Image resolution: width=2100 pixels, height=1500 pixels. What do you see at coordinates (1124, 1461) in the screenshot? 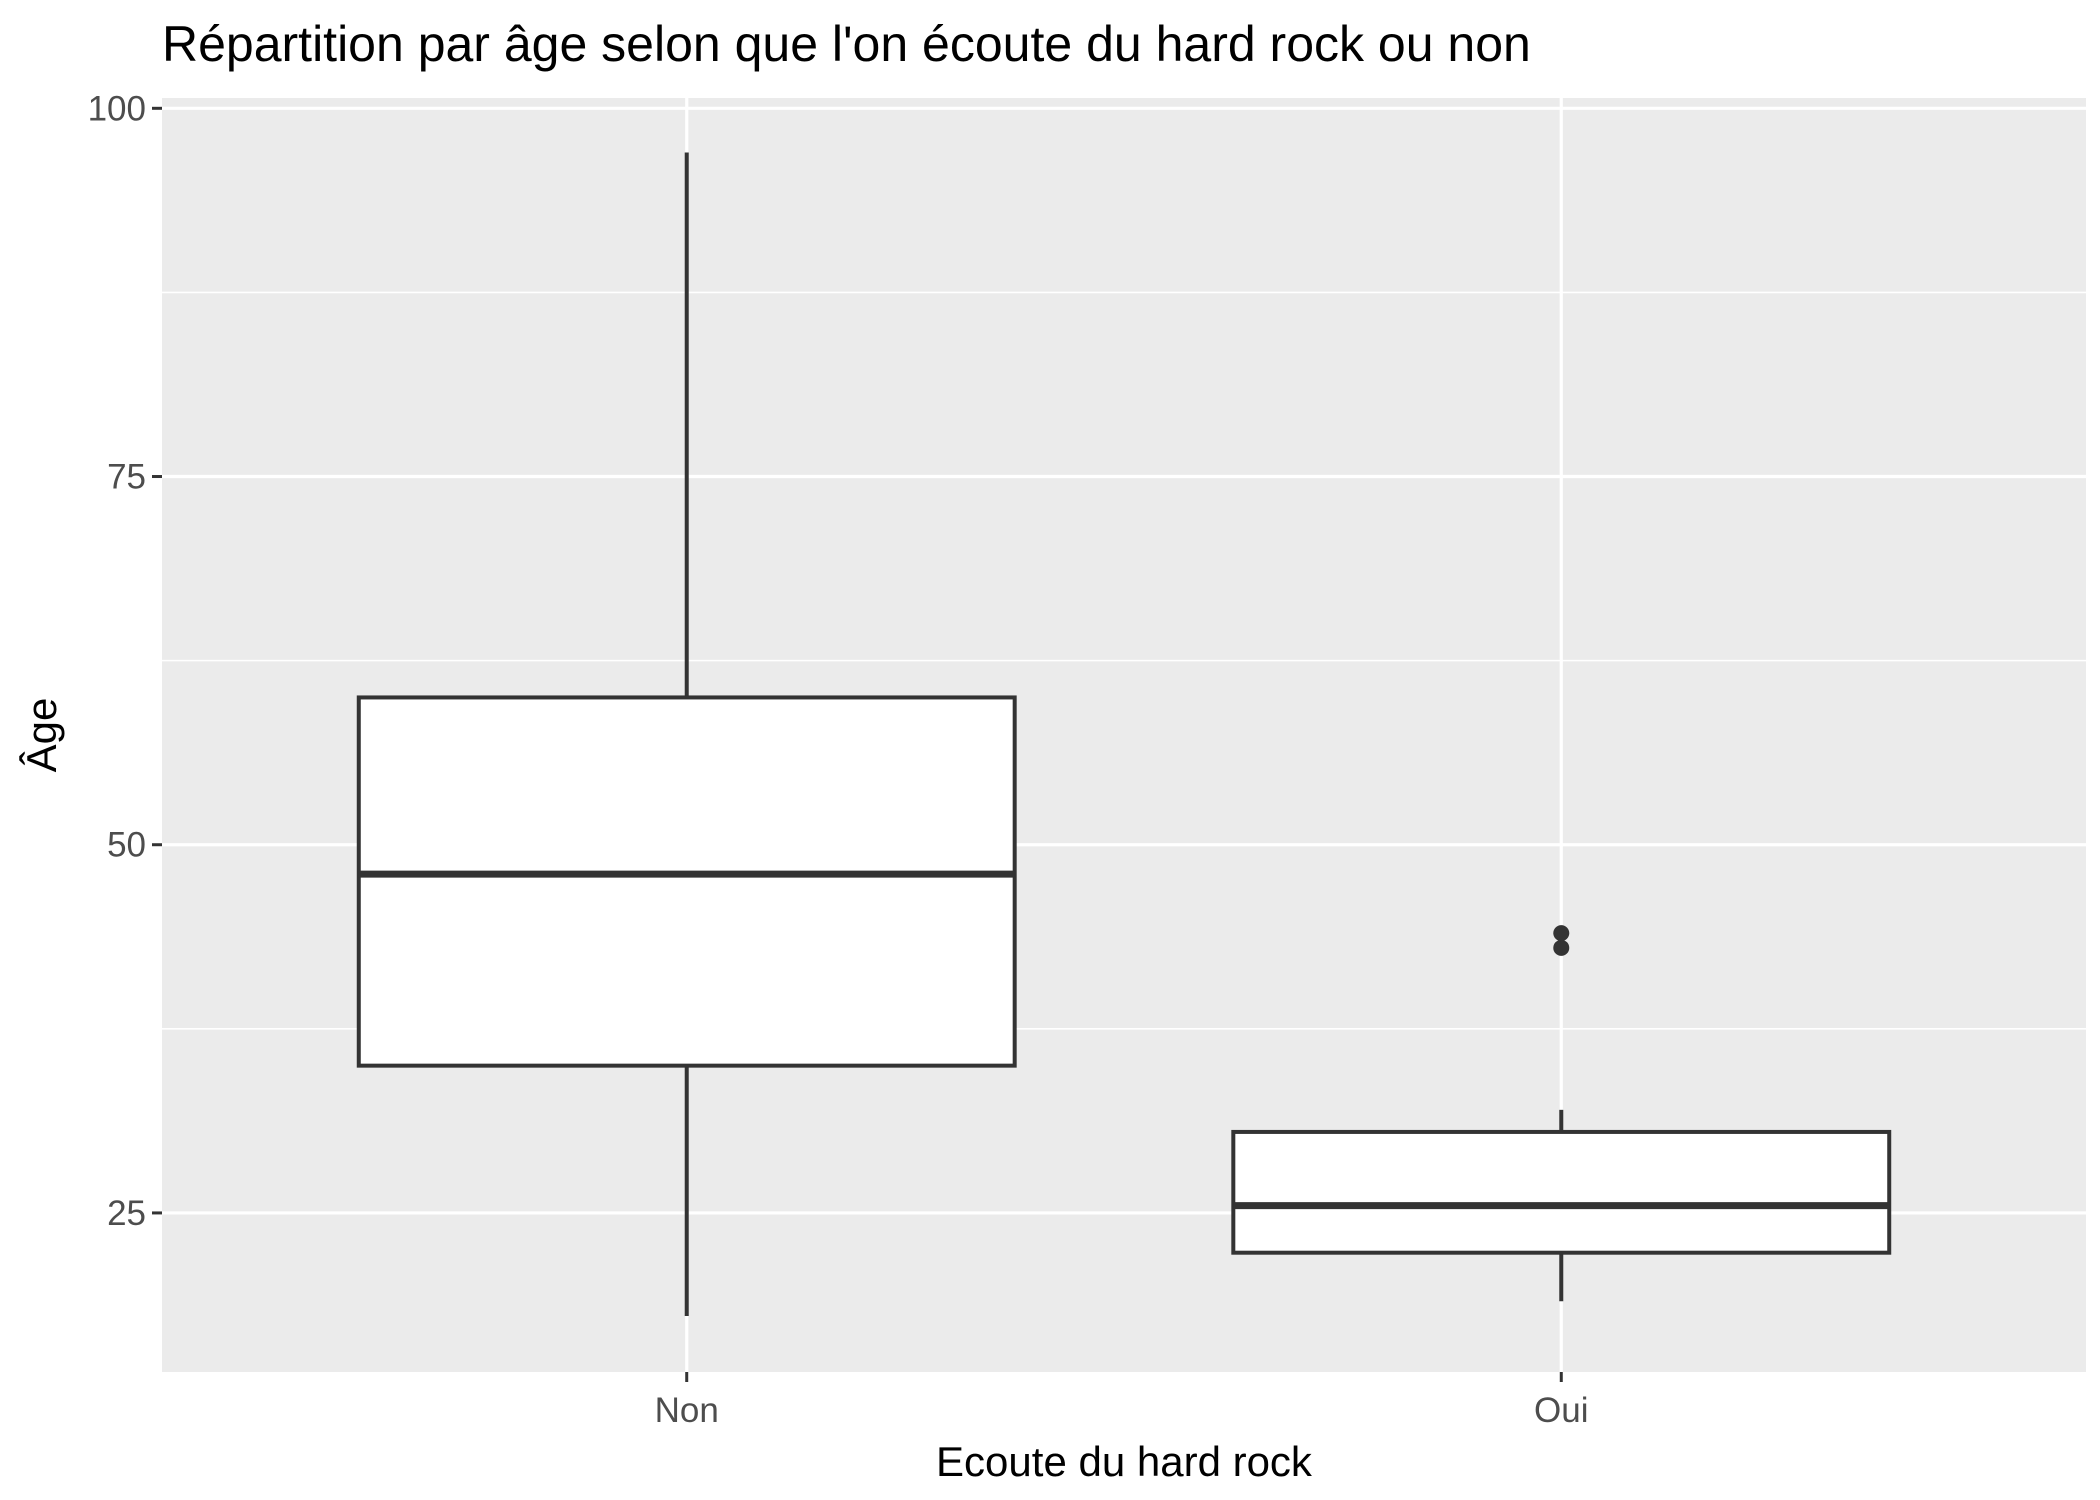
I see `x-axis-title: Ecoute du hard rock` at bounding box center [1124, 1461].